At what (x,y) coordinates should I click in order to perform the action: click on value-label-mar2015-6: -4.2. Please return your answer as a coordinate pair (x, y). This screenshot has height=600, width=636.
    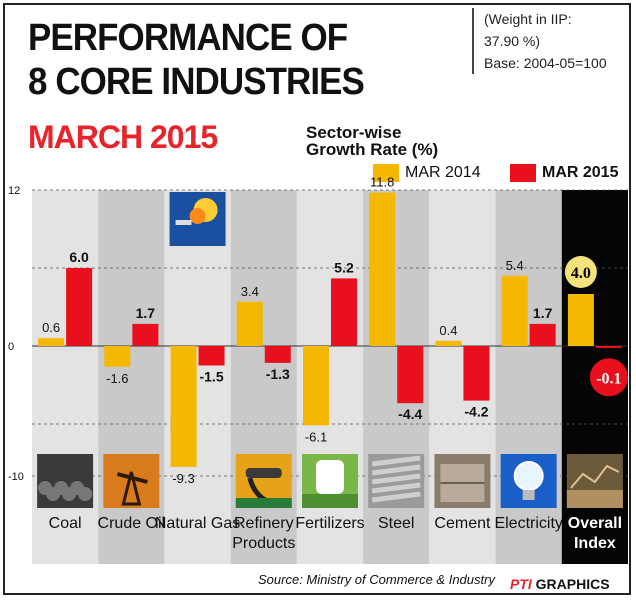
    Looking at the image, I should click on (476, 412).